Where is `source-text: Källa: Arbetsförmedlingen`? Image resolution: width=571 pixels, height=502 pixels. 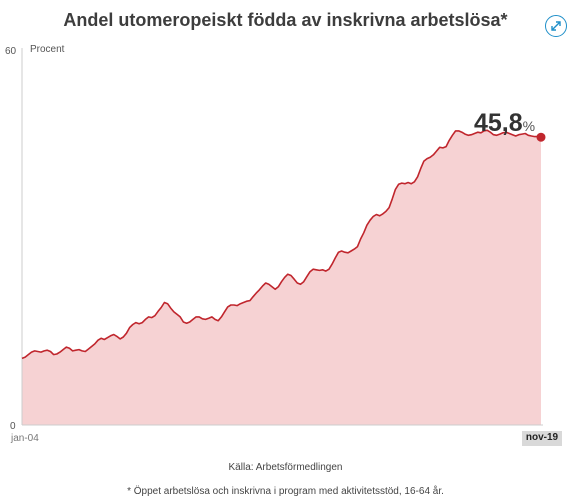
source-text: Källa: Arbetsförmedlingen is located at coordinates (285, 467).